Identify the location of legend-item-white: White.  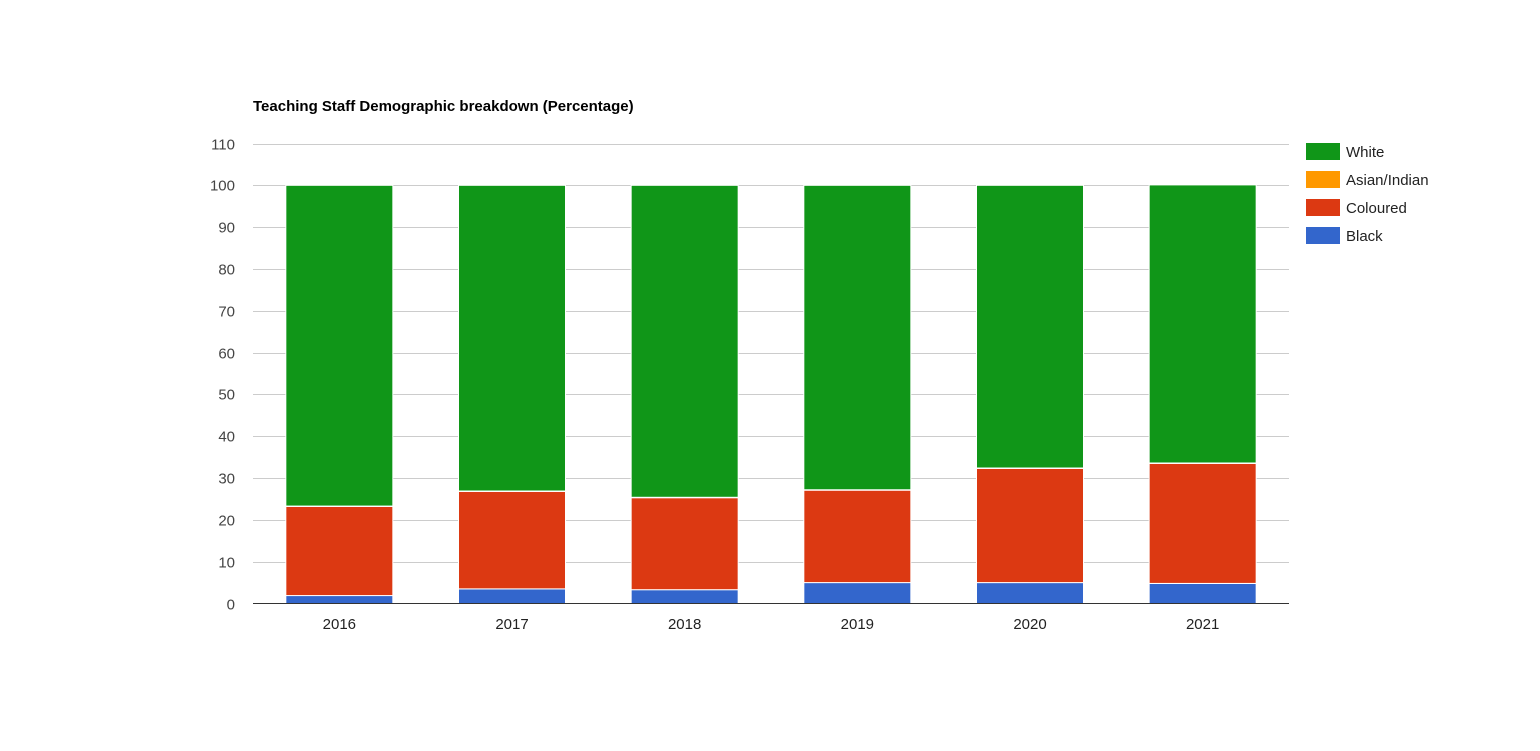
(1345, 152).